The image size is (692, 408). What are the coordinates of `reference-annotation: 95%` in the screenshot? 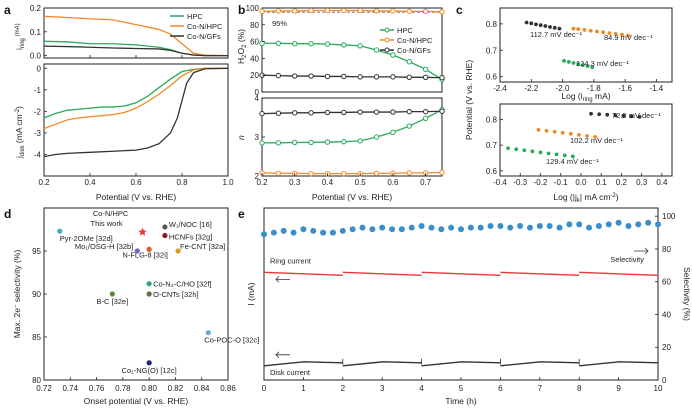 It's located at (279, 23).